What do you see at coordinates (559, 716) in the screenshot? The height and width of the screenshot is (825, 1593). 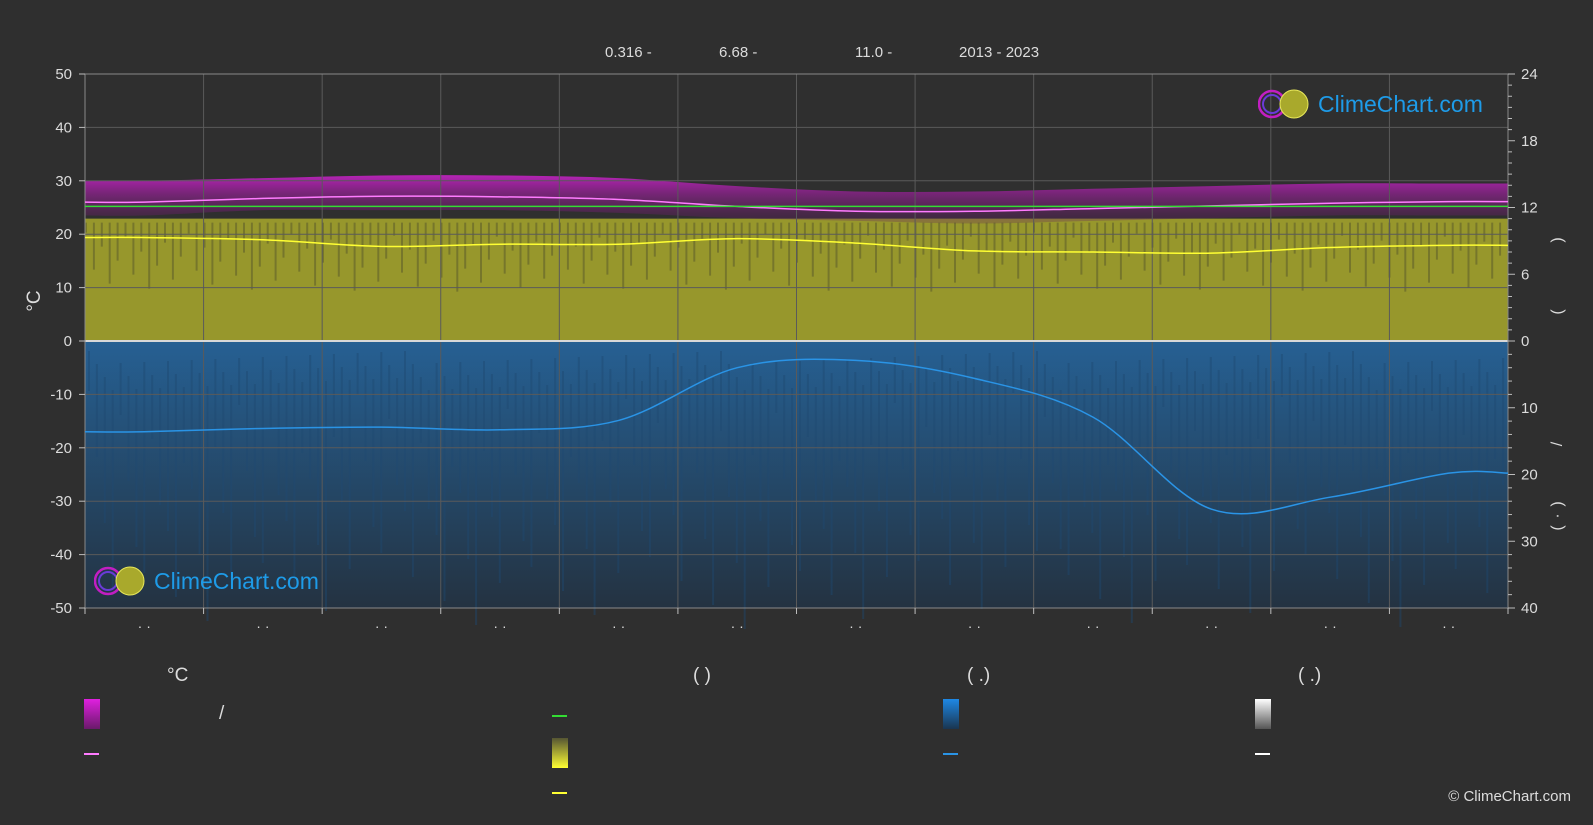 I see `legend-swatch-sunshine-line` at bounding box center [559, 716].